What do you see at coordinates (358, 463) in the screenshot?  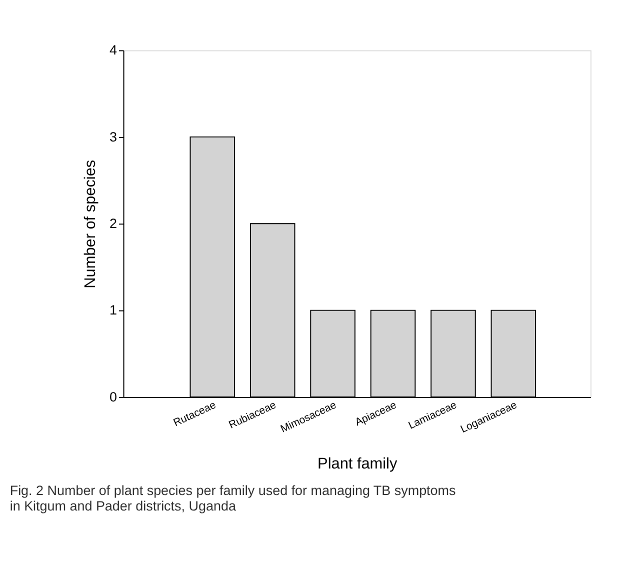 I see `x-axis-title: Plant family` at bounding box center [358, 463].